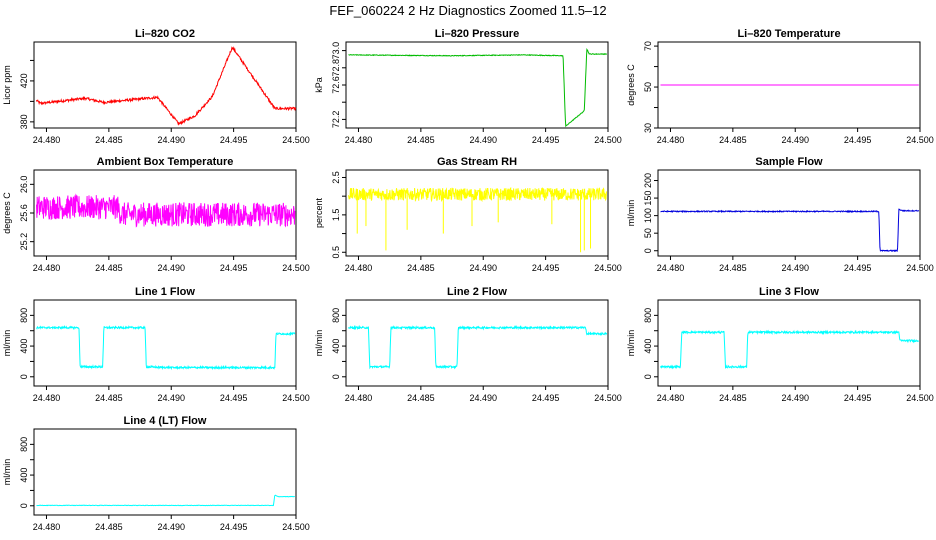  Describe the element at coordinates (336, 120) in the screenshot. I see `y-tick-label: 72.2` at that location.